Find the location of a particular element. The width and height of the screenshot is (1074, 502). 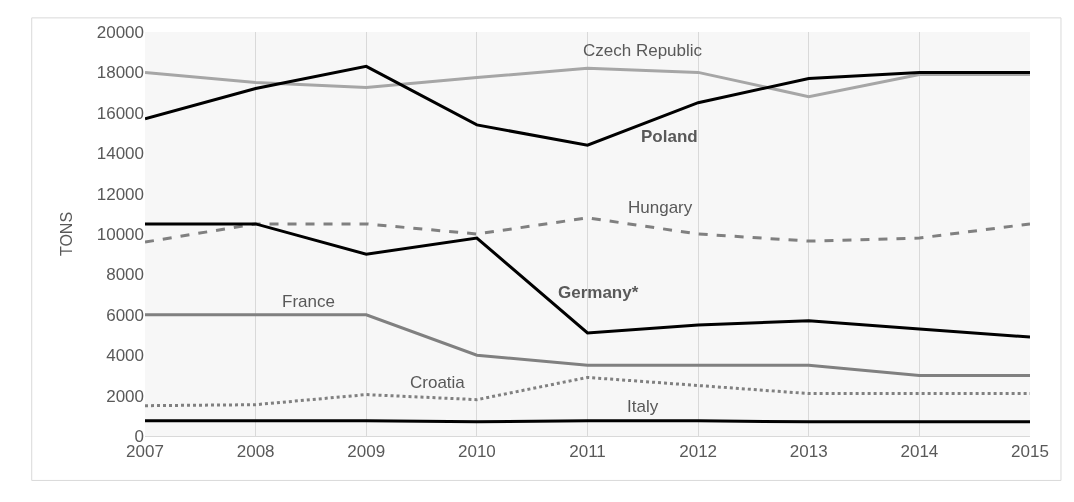

x-tick-label: 2015 is located at coordinates (1030, 452).